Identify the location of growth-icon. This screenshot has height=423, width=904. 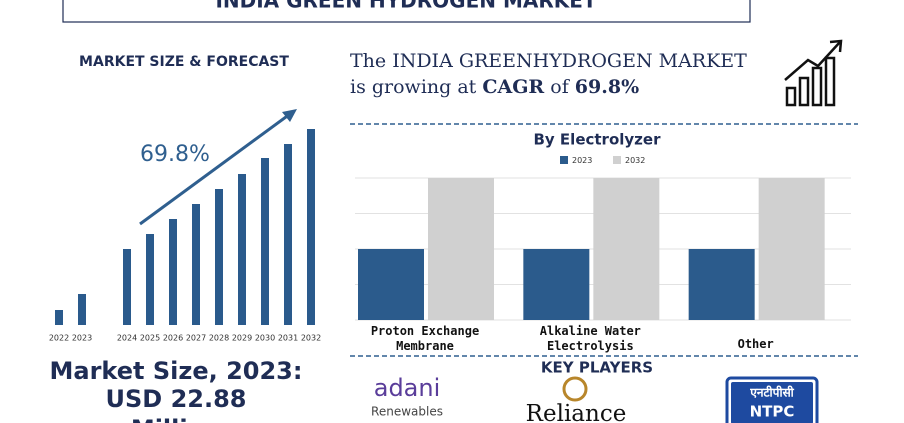
(813, 73).